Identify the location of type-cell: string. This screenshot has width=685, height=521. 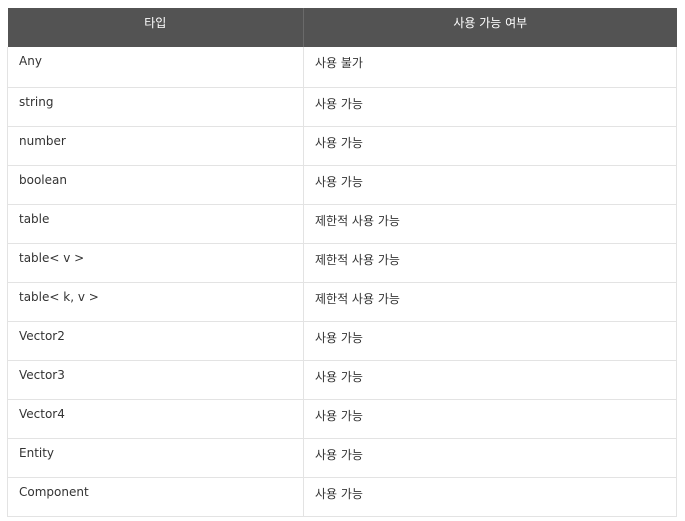
(155, 107).